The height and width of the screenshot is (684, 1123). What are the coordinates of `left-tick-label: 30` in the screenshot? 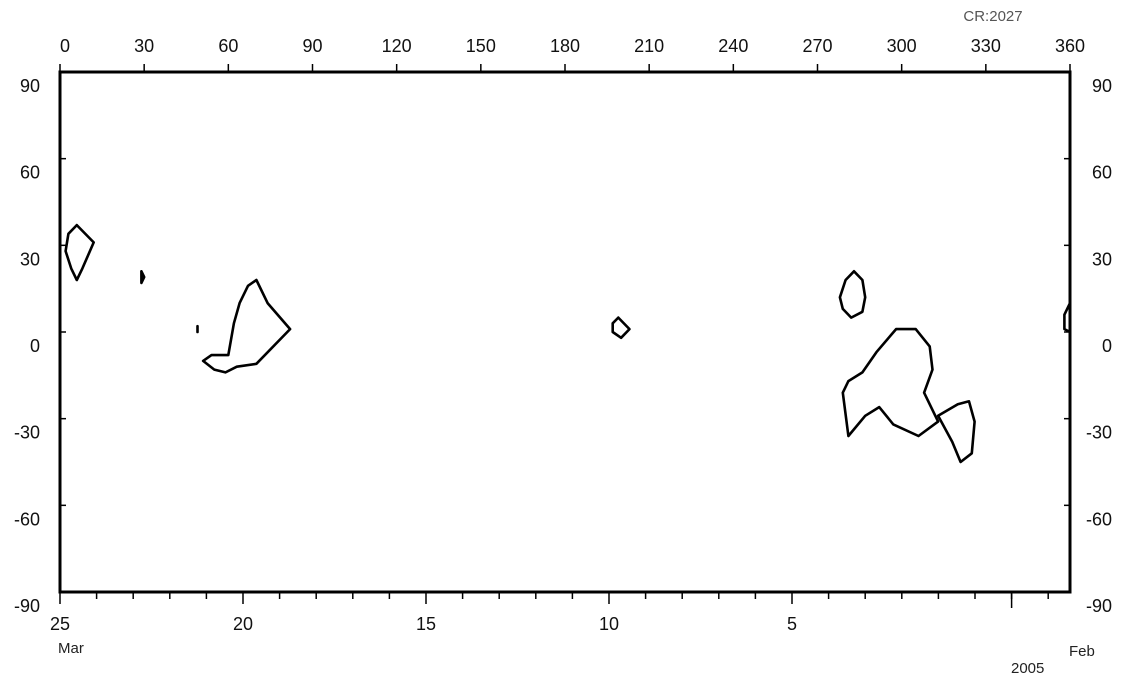 It's located at (30, 259).